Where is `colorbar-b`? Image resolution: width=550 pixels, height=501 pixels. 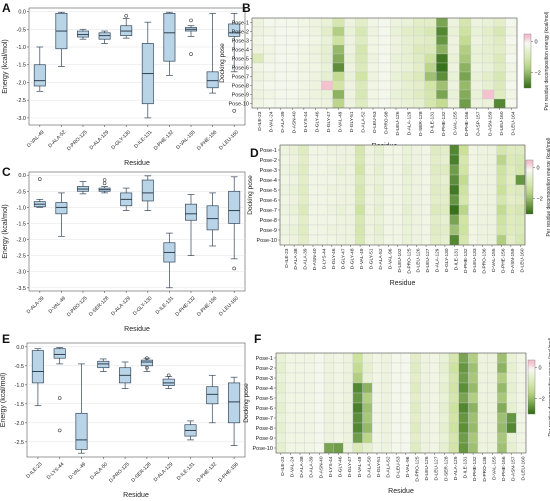 colorbar-b is located at coordinates (527, 61).